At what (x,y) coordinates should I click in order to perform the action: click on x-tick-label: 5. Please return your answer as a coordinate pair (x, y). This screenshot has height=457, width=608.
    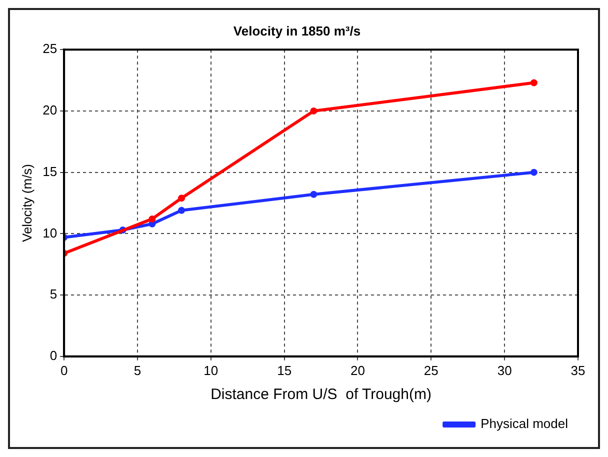
    Looking at the image, I should click on (138, 370).